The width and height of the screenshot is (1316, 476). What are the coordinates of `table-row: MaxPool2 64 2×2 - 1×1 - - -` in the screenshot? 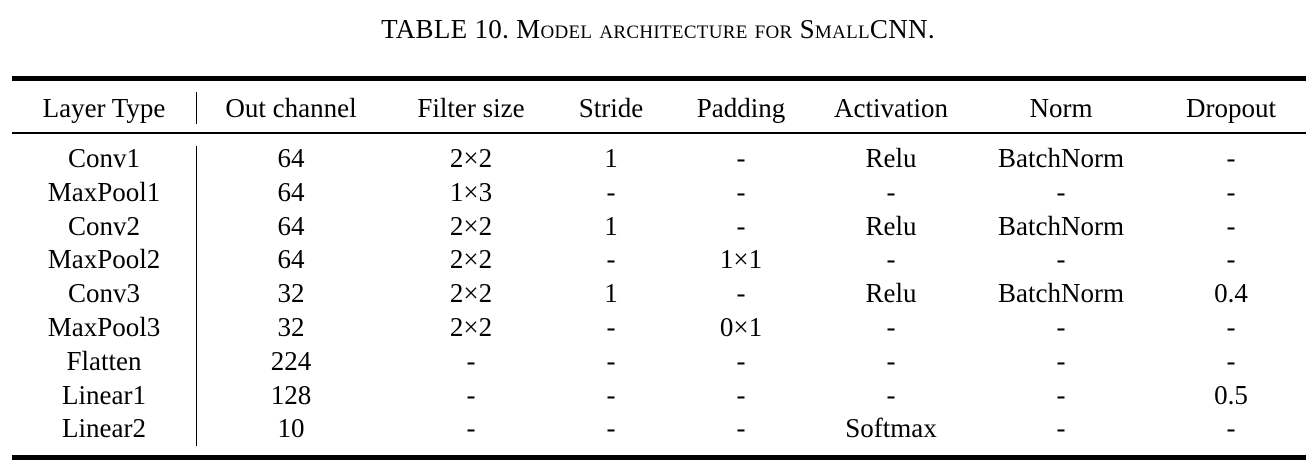 It's located at (659, 260).